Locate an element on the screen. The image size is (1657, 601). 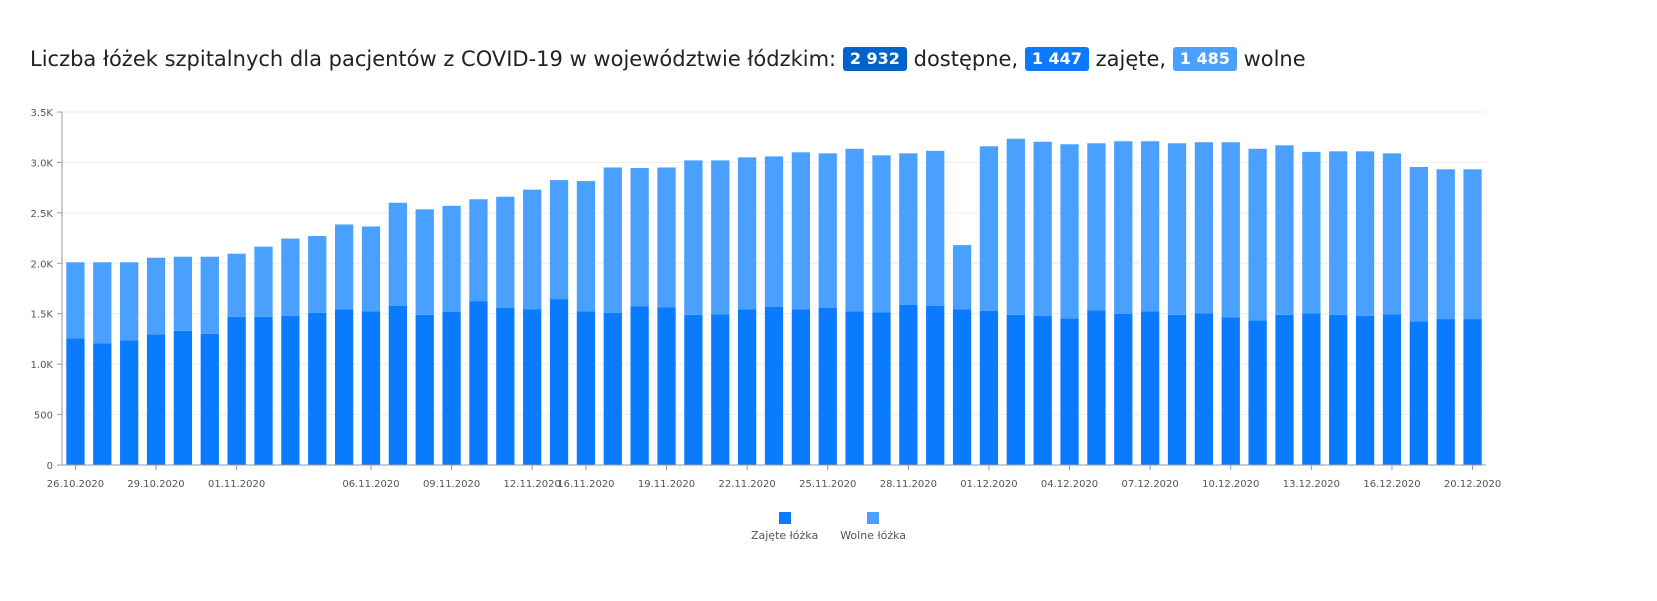
legend-item-occupied: Zajęte łóżka is located at coordinates (784, 527).